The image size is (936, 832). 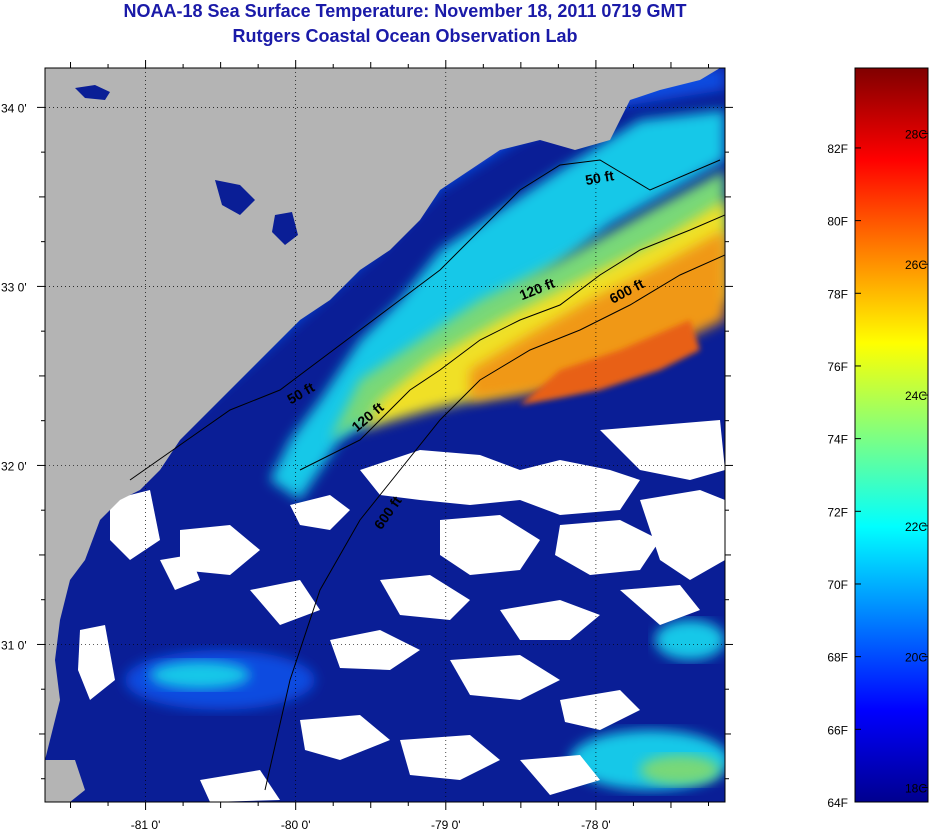 What do you see at coordinates (916, 527) in the screenshot?
I see `colorbar-c-label: 22C` at bounding box center [916, 527].